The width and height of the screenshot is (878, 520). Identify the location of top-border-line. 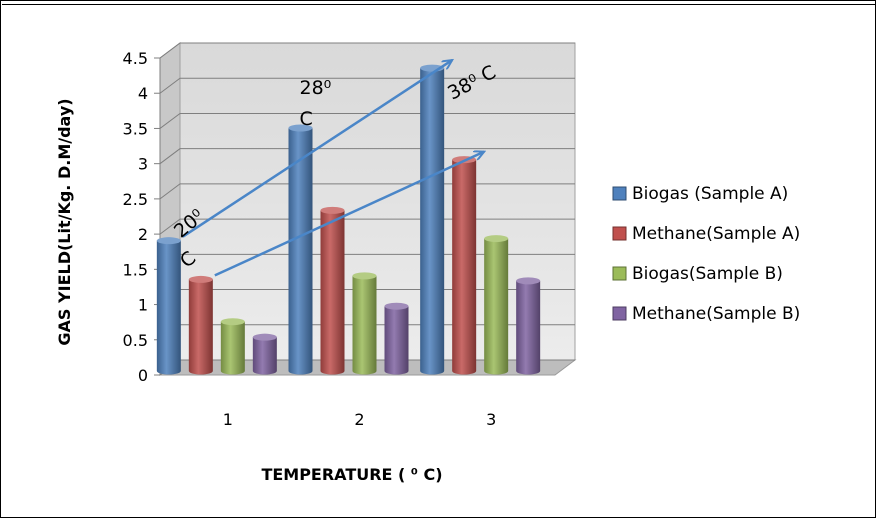
(439, 4).